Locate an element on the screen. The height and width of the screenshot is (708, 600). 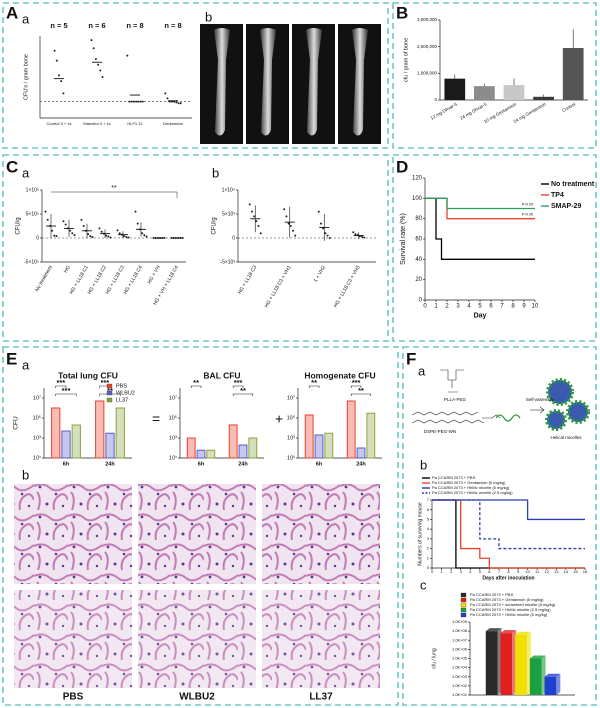
x-tick-label: HG + LL18 C3 + VH3 is located at coordinates (347, 286).